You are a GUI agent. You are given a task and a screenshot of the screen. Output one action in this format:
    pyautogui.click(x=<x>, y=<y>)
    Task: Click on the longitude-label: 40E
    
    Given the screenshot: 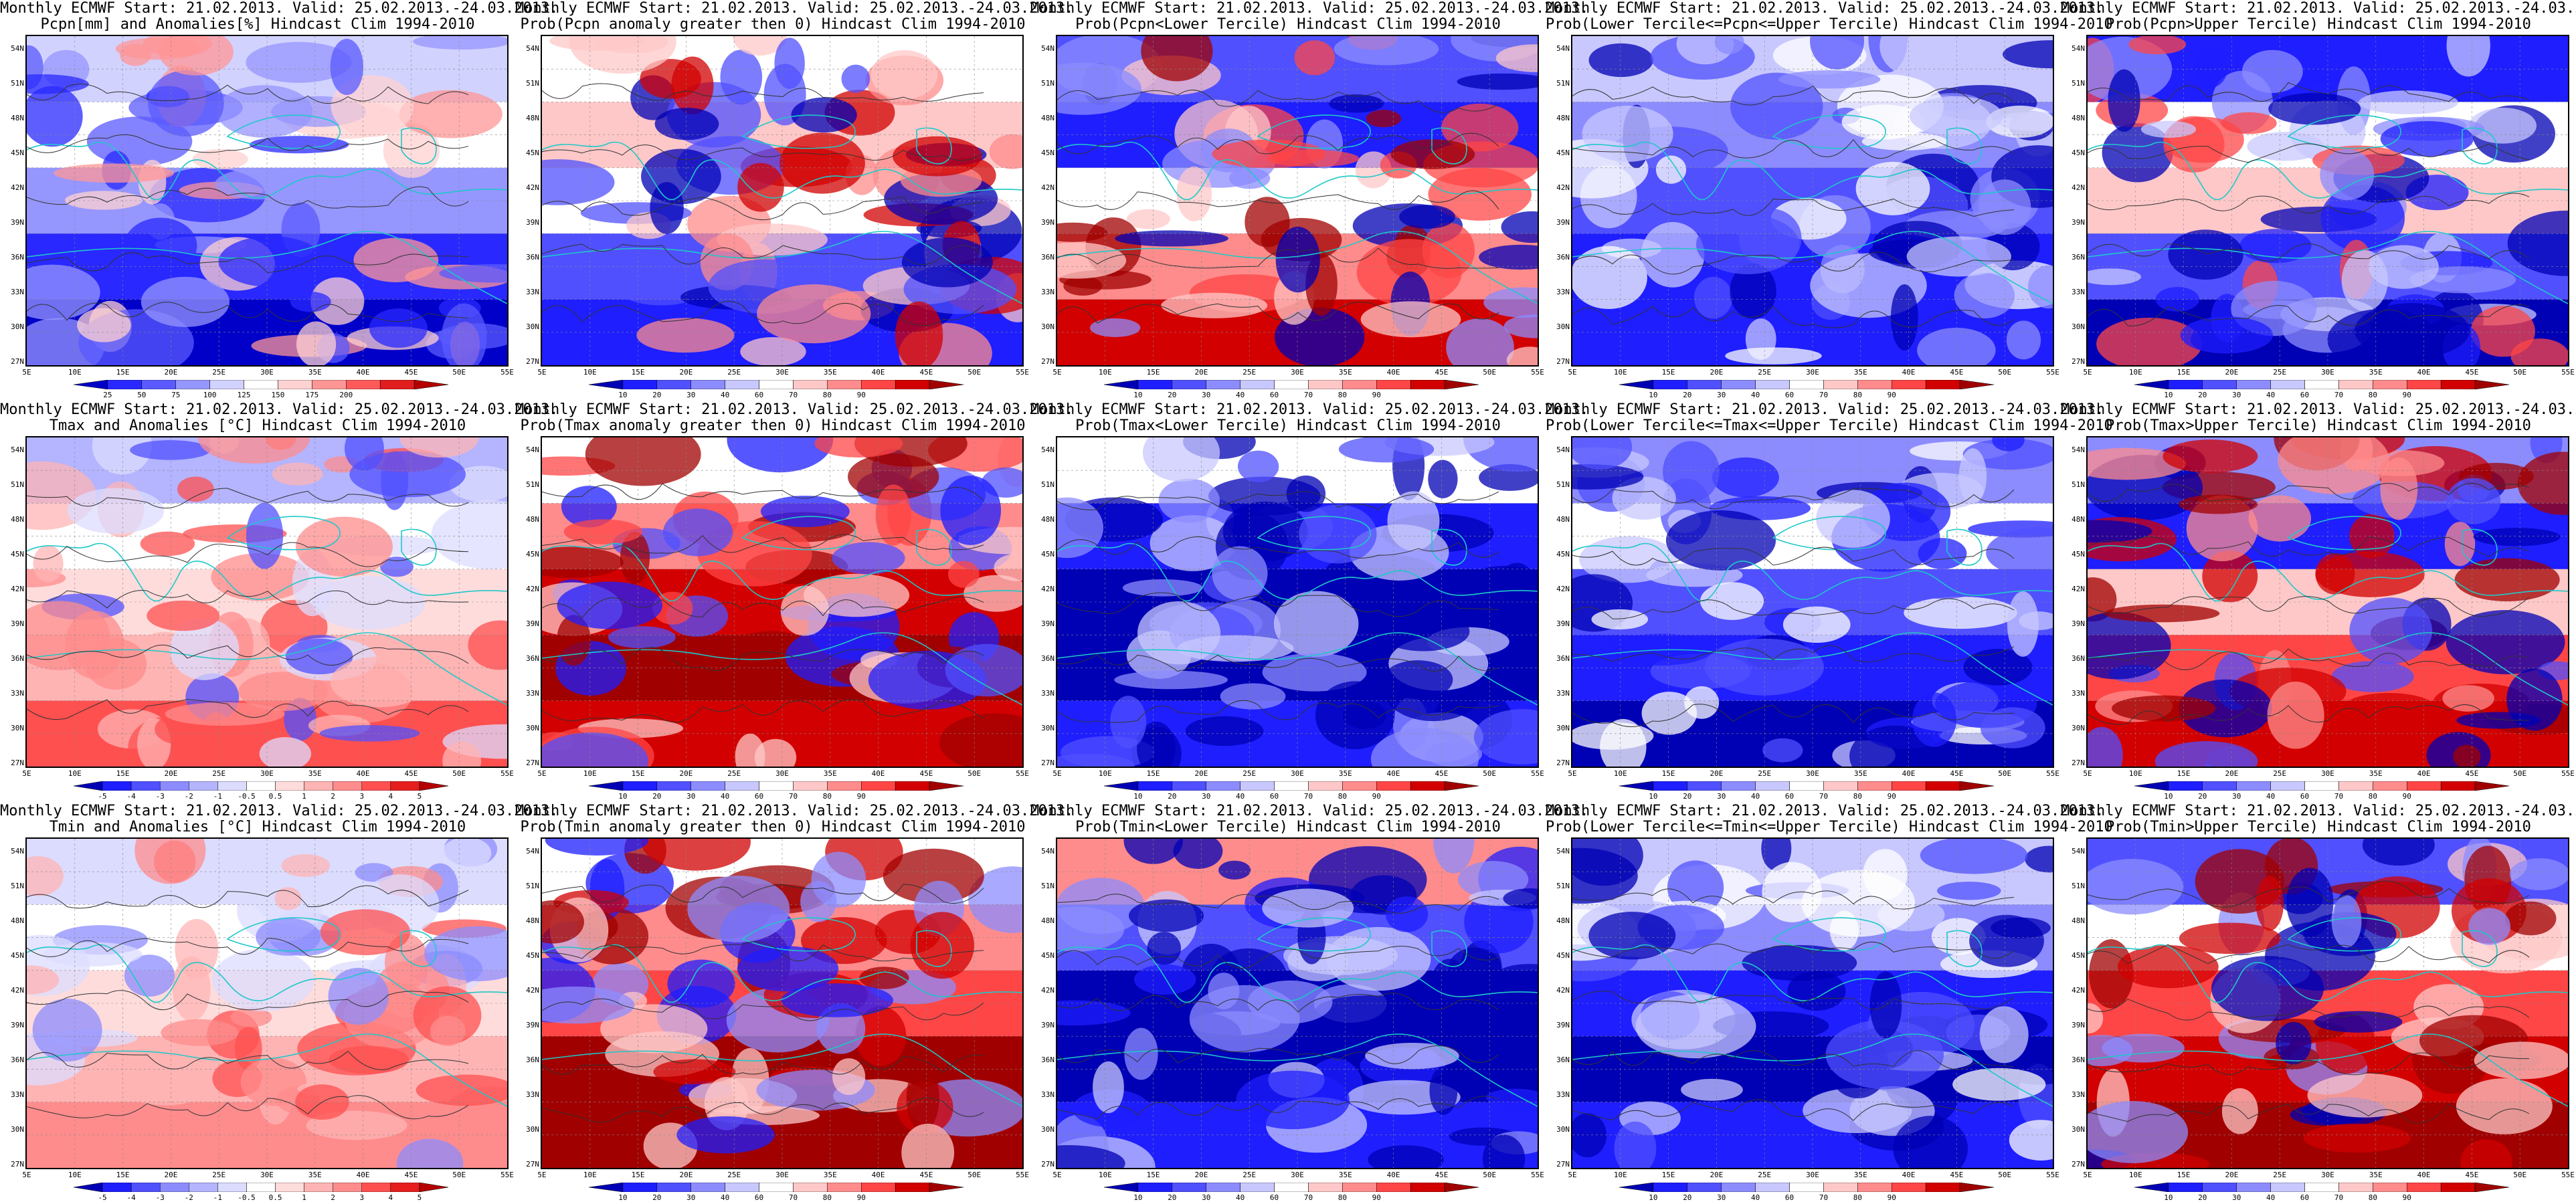 What is the action you would take?
    pyautogui.click(x=1393, y=1175)
    